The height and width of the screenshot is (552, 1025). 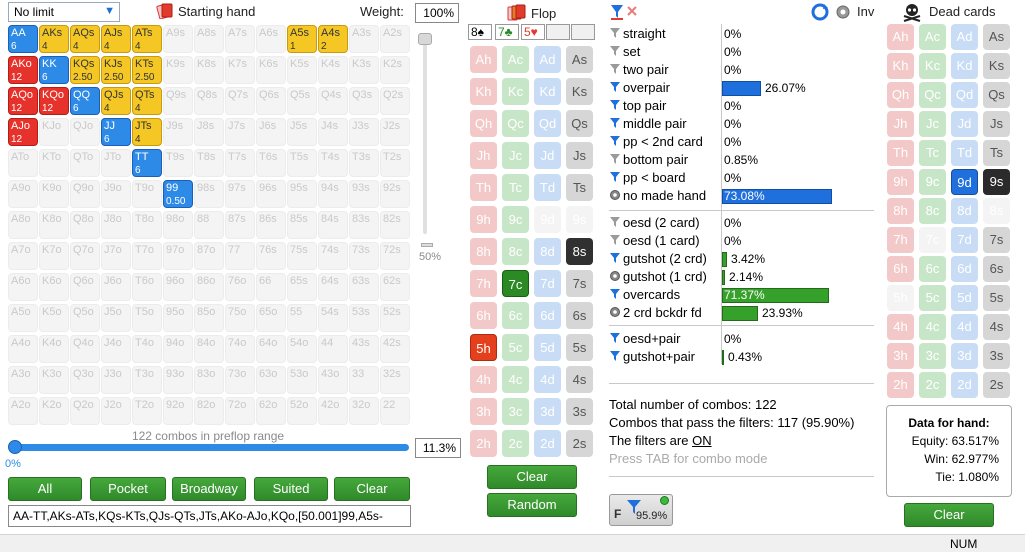 I want to click on suited-button: Suited, so click(x=291, y=489).